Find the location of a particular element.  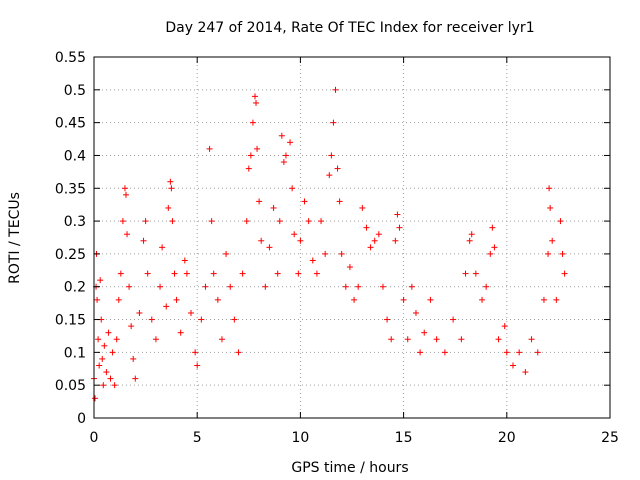

y-tick-label: 0.5 is located at coordinates (75, 91).